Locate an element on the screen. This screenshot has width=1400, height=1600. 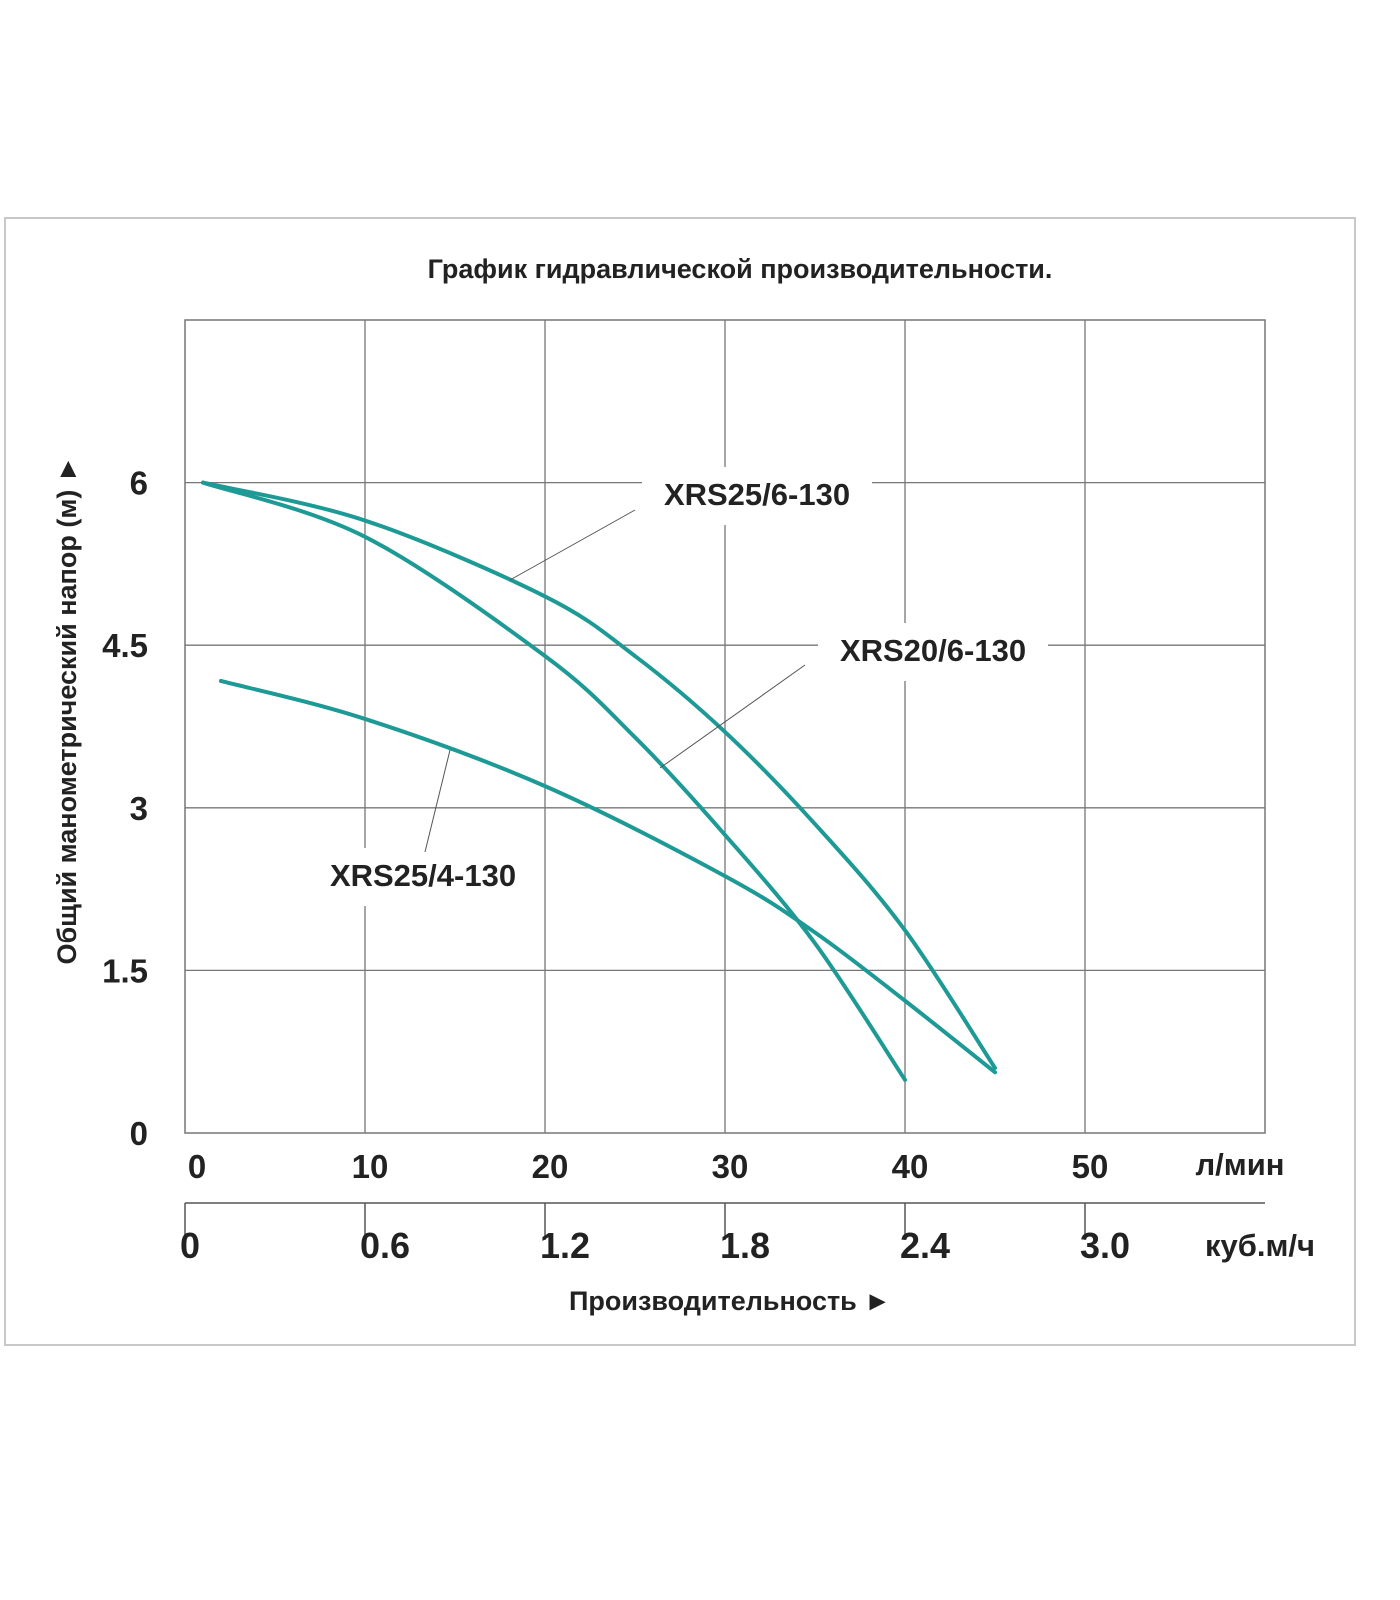
x-unit-label: л/мин is located at coordinates (1239, 1164).